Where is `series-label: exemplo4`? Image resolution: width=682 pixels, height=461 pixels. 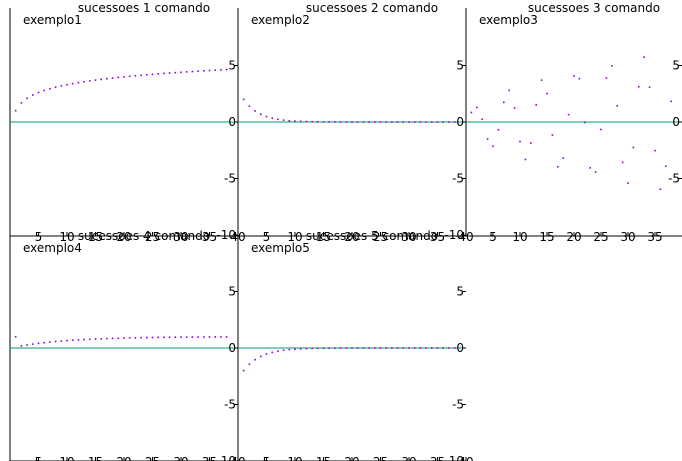
series-label: exemplo4 is located at coordinates (52, 248).